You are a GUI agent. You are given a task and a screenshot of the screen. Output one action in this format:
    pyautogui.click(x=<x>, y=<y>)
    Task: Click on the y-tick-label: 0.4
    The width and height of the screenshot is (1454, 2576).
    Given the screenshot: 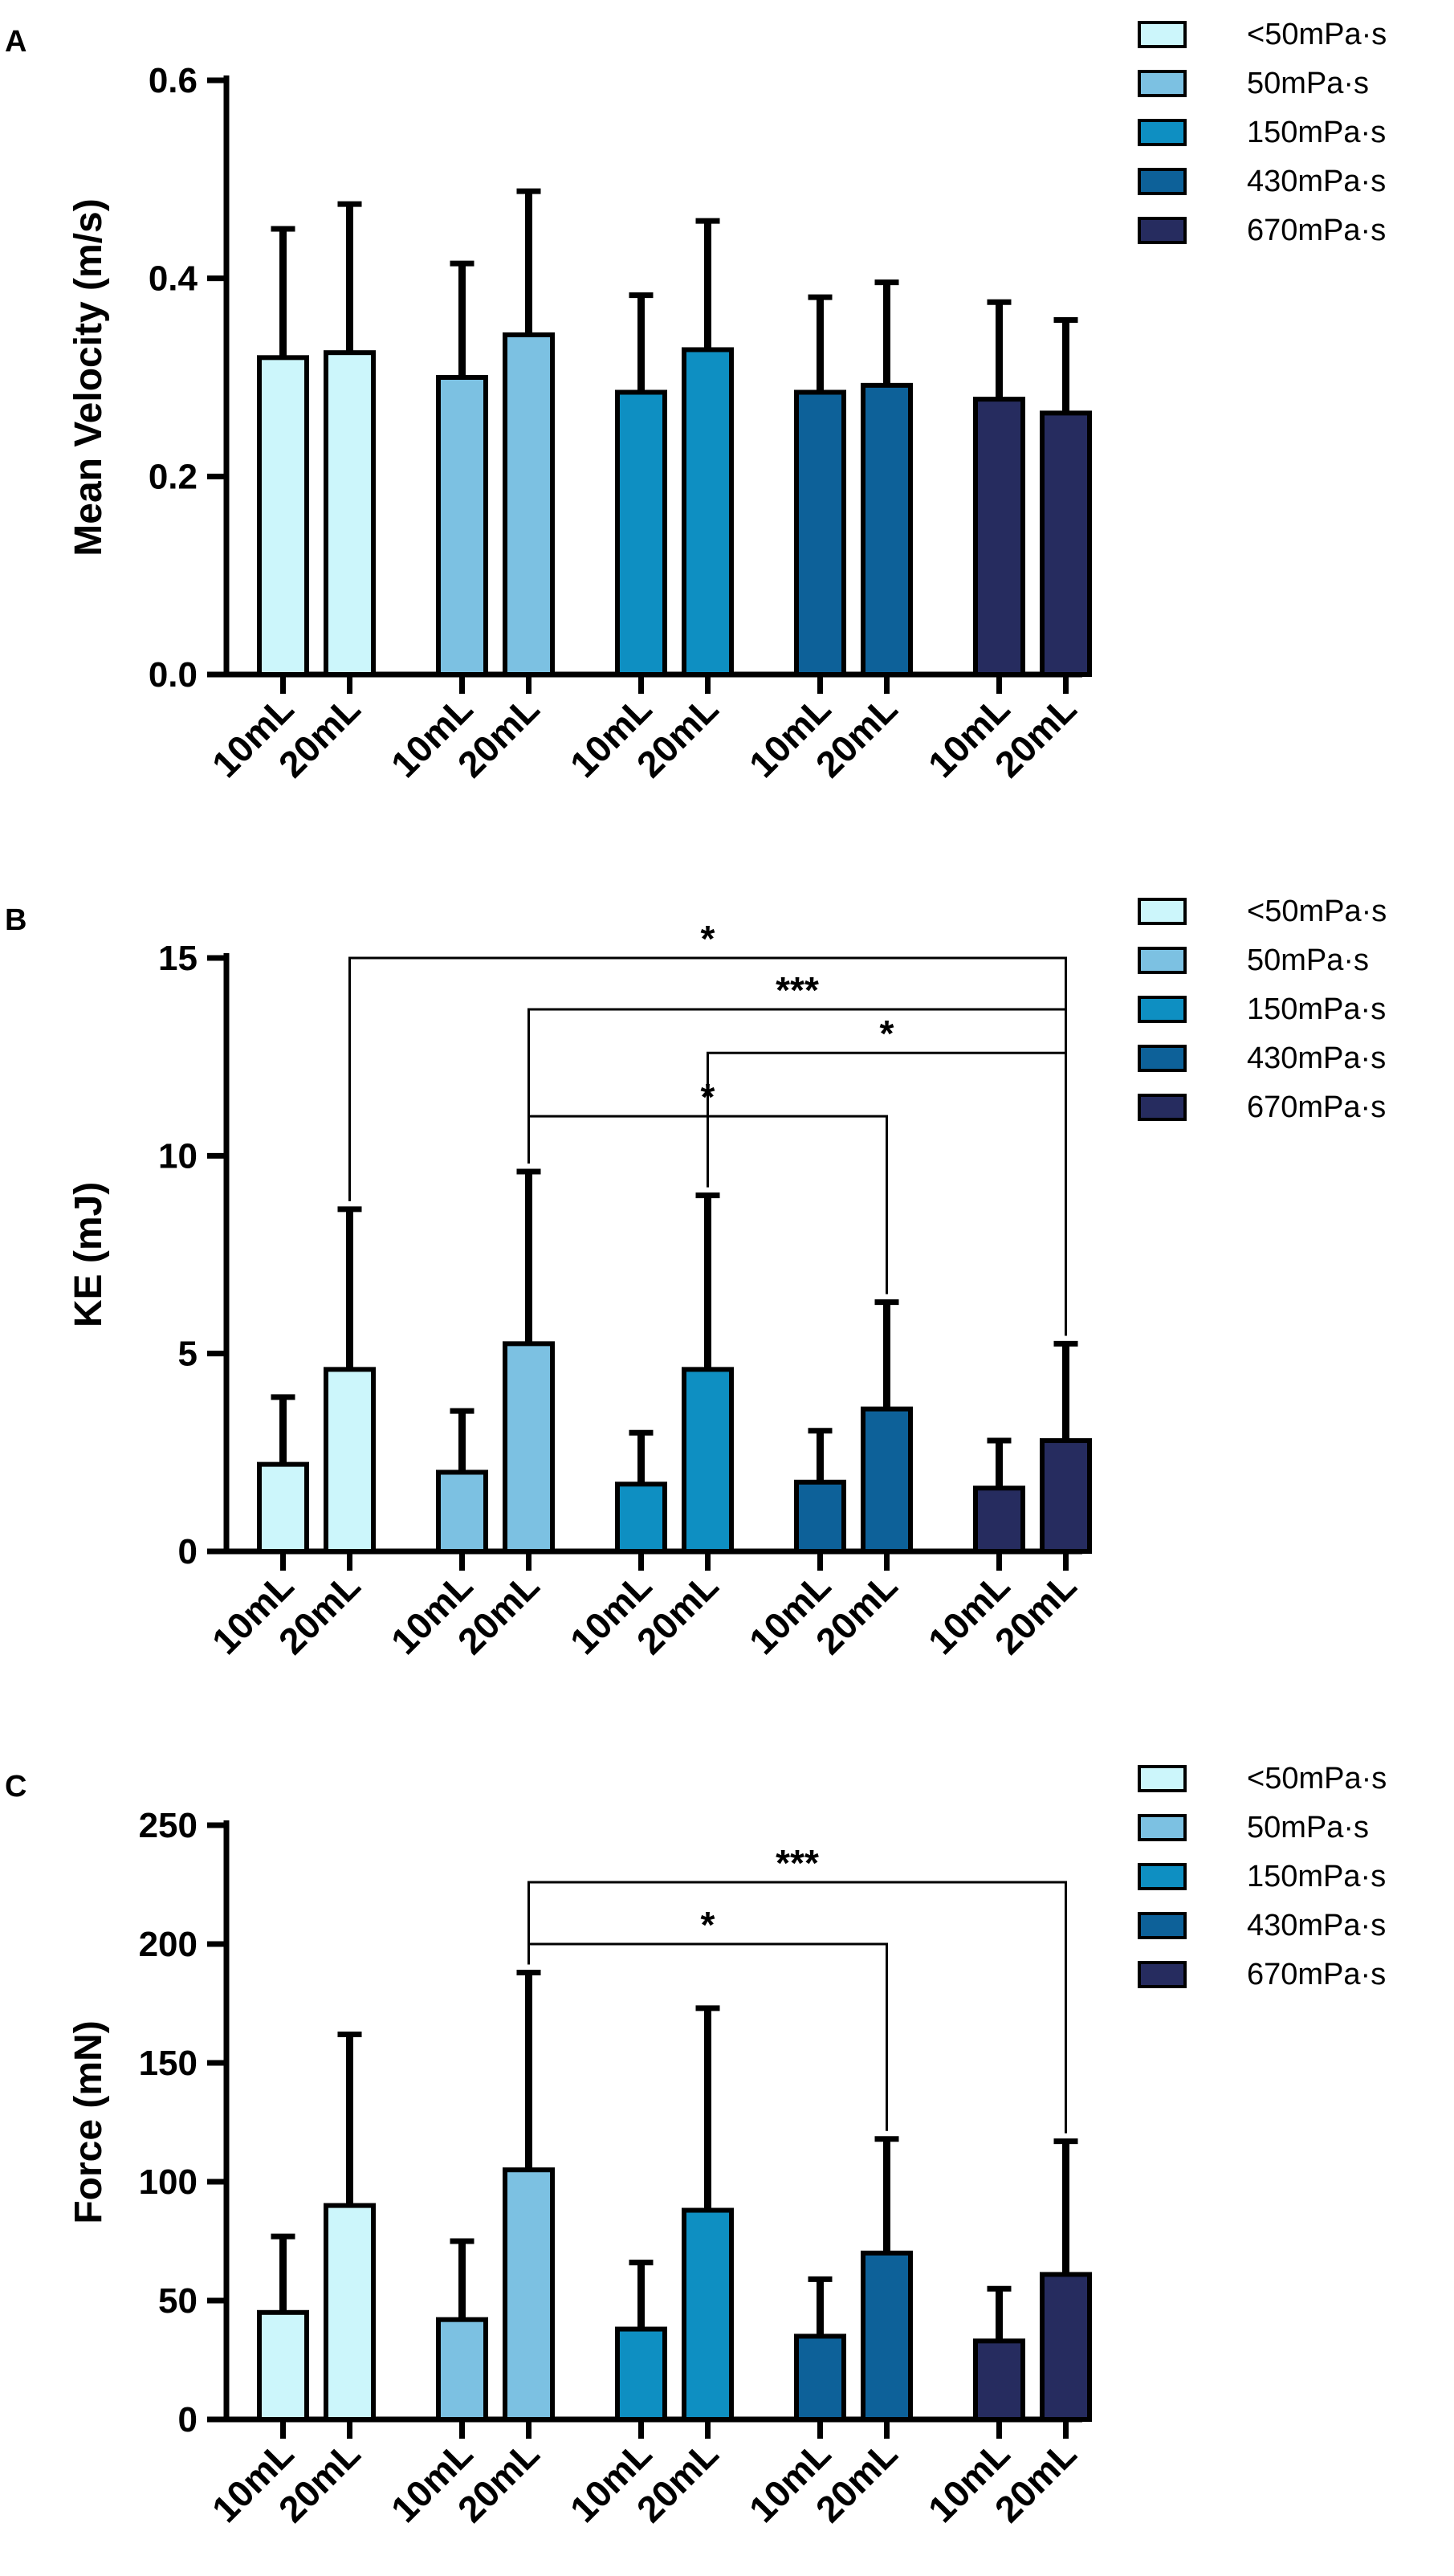 What is the action you would take?
    pyautogui.click(x=173, y=279)
    